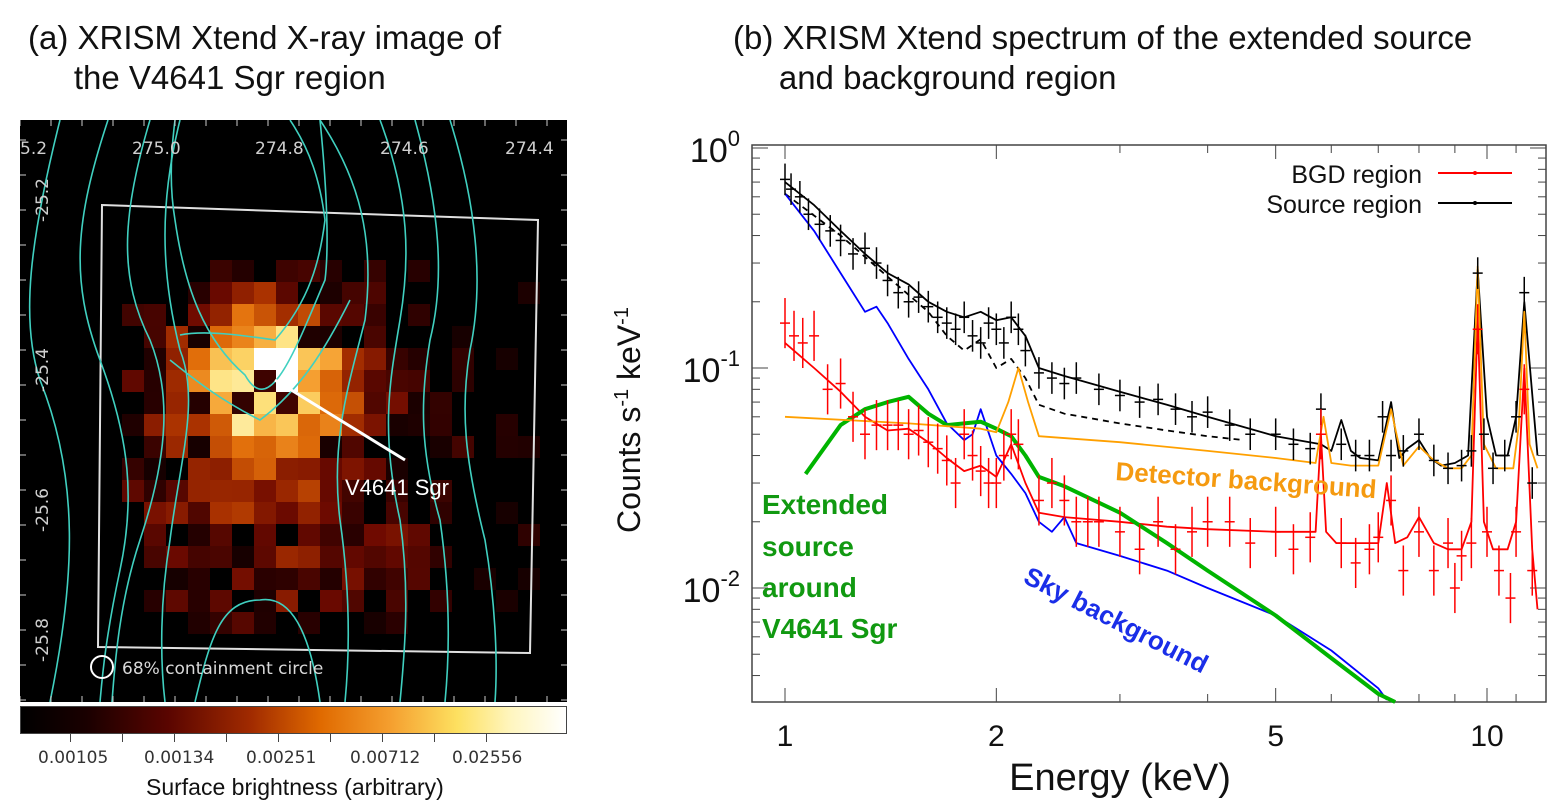  Describe the element at coordinates (156, 149) in the screenshot. I see `ra-tick-label: 275.0` at that location.